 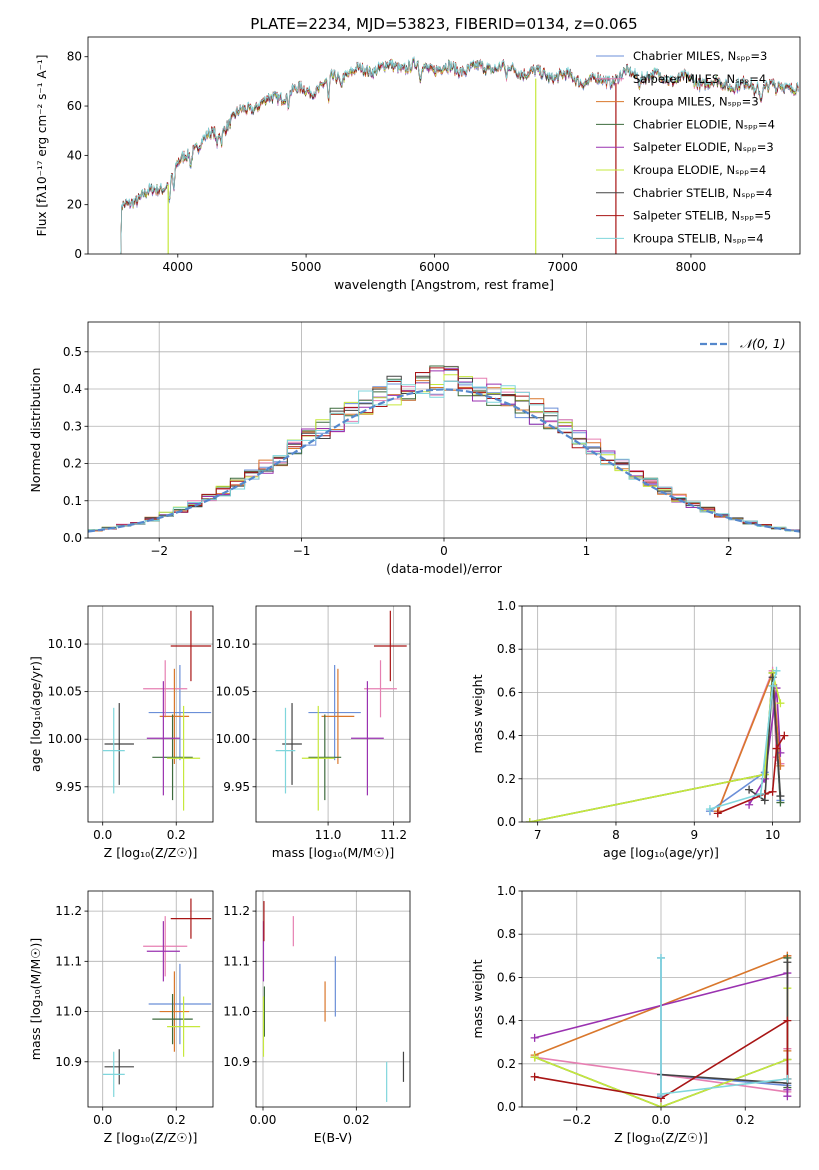 I want to click on y-axis-label: mass [log₁₀(M/M☉)], so click(x=35, y=999).